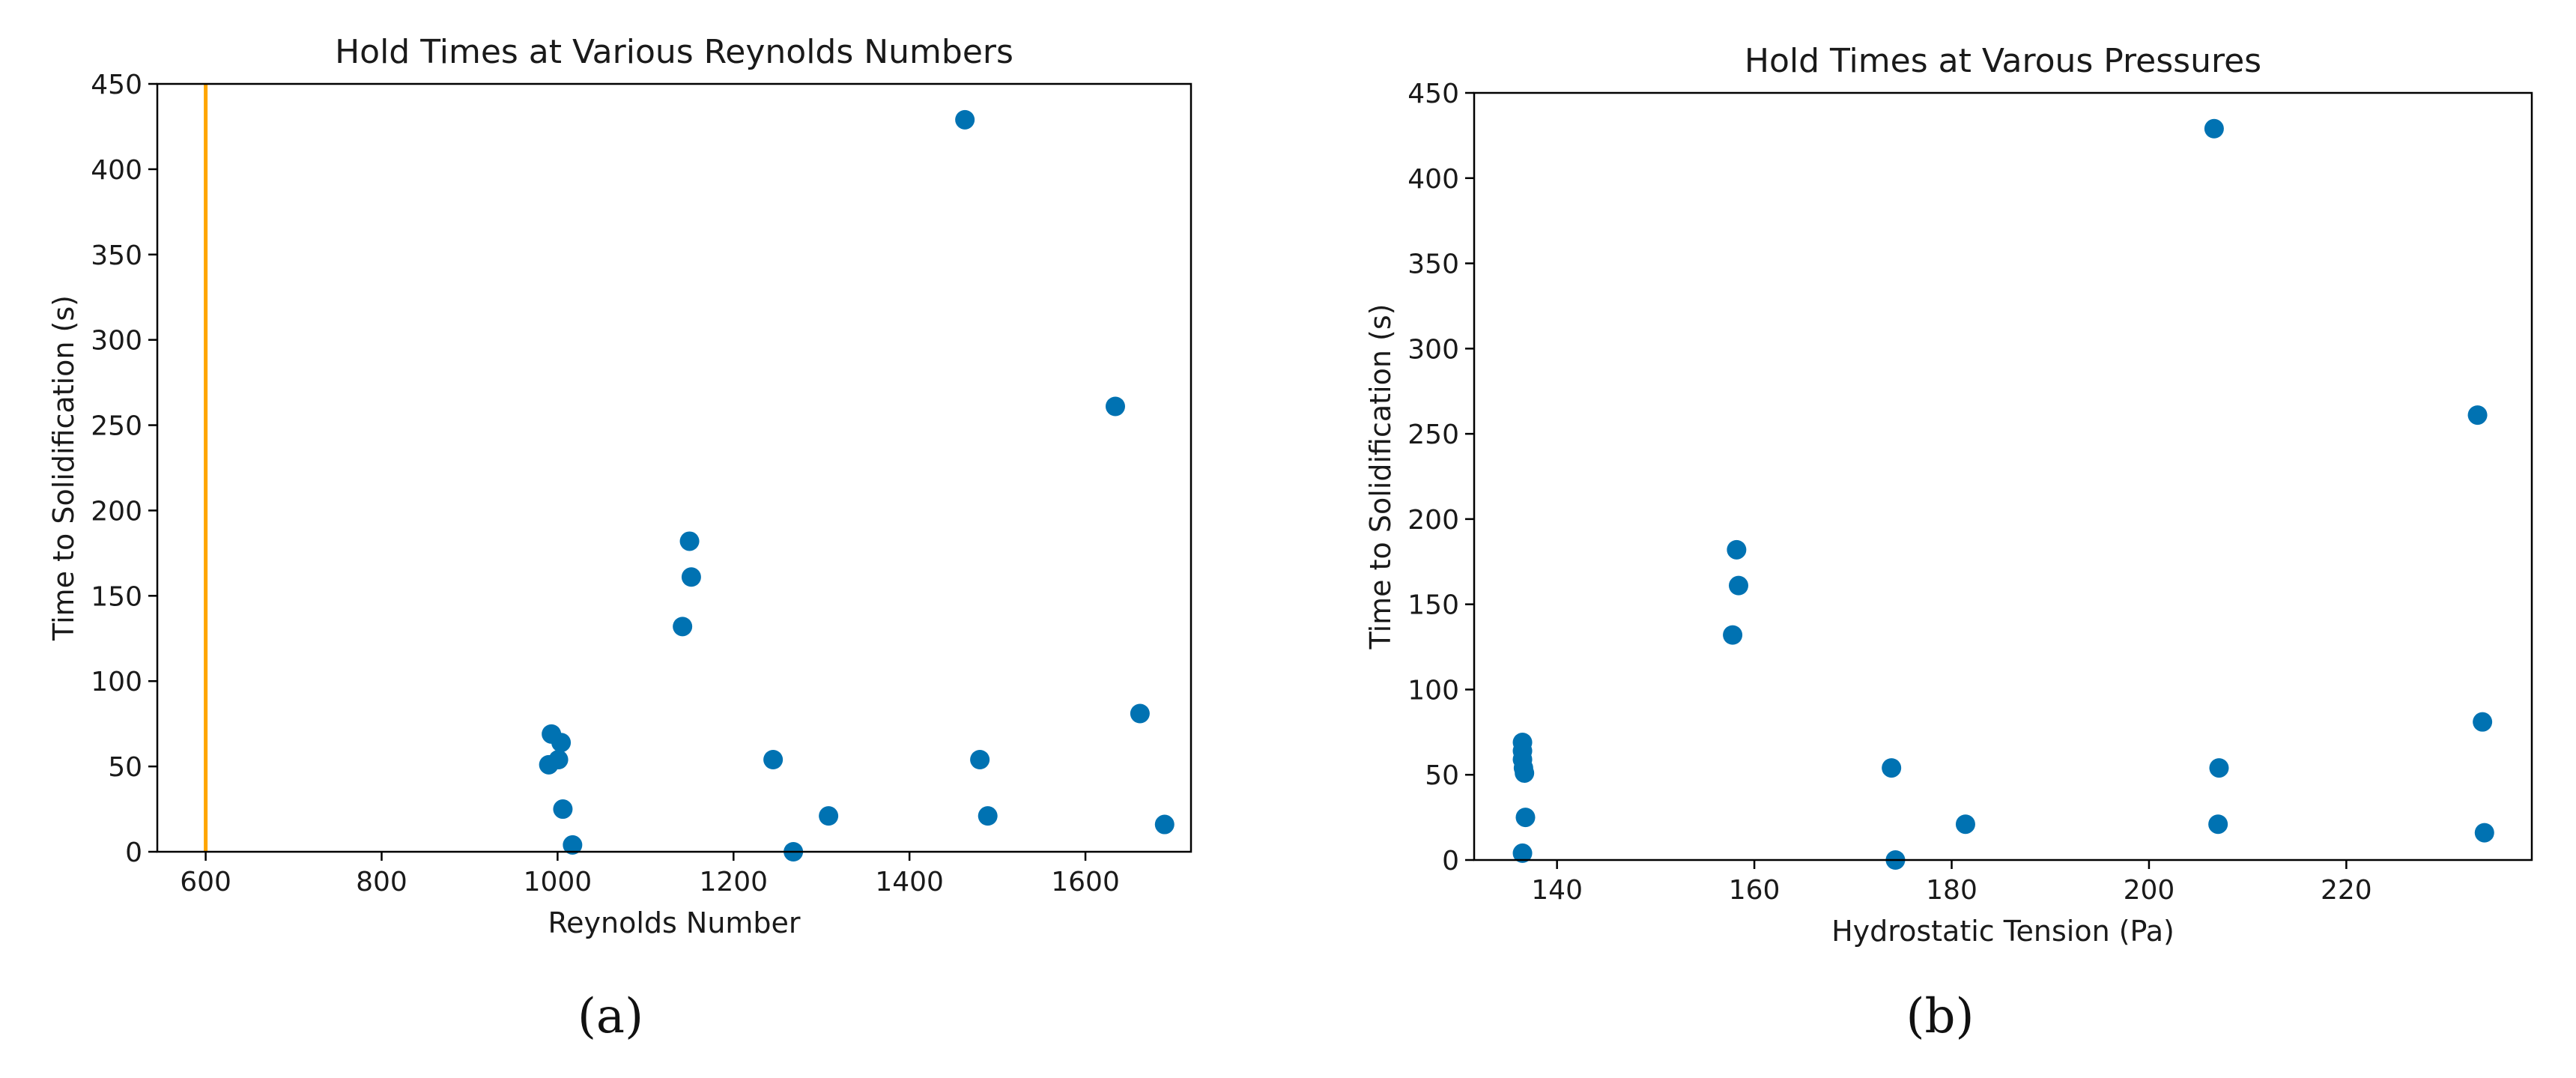  I want to click on chart-b-xtick-label-140: 140, so click(1557, 890).